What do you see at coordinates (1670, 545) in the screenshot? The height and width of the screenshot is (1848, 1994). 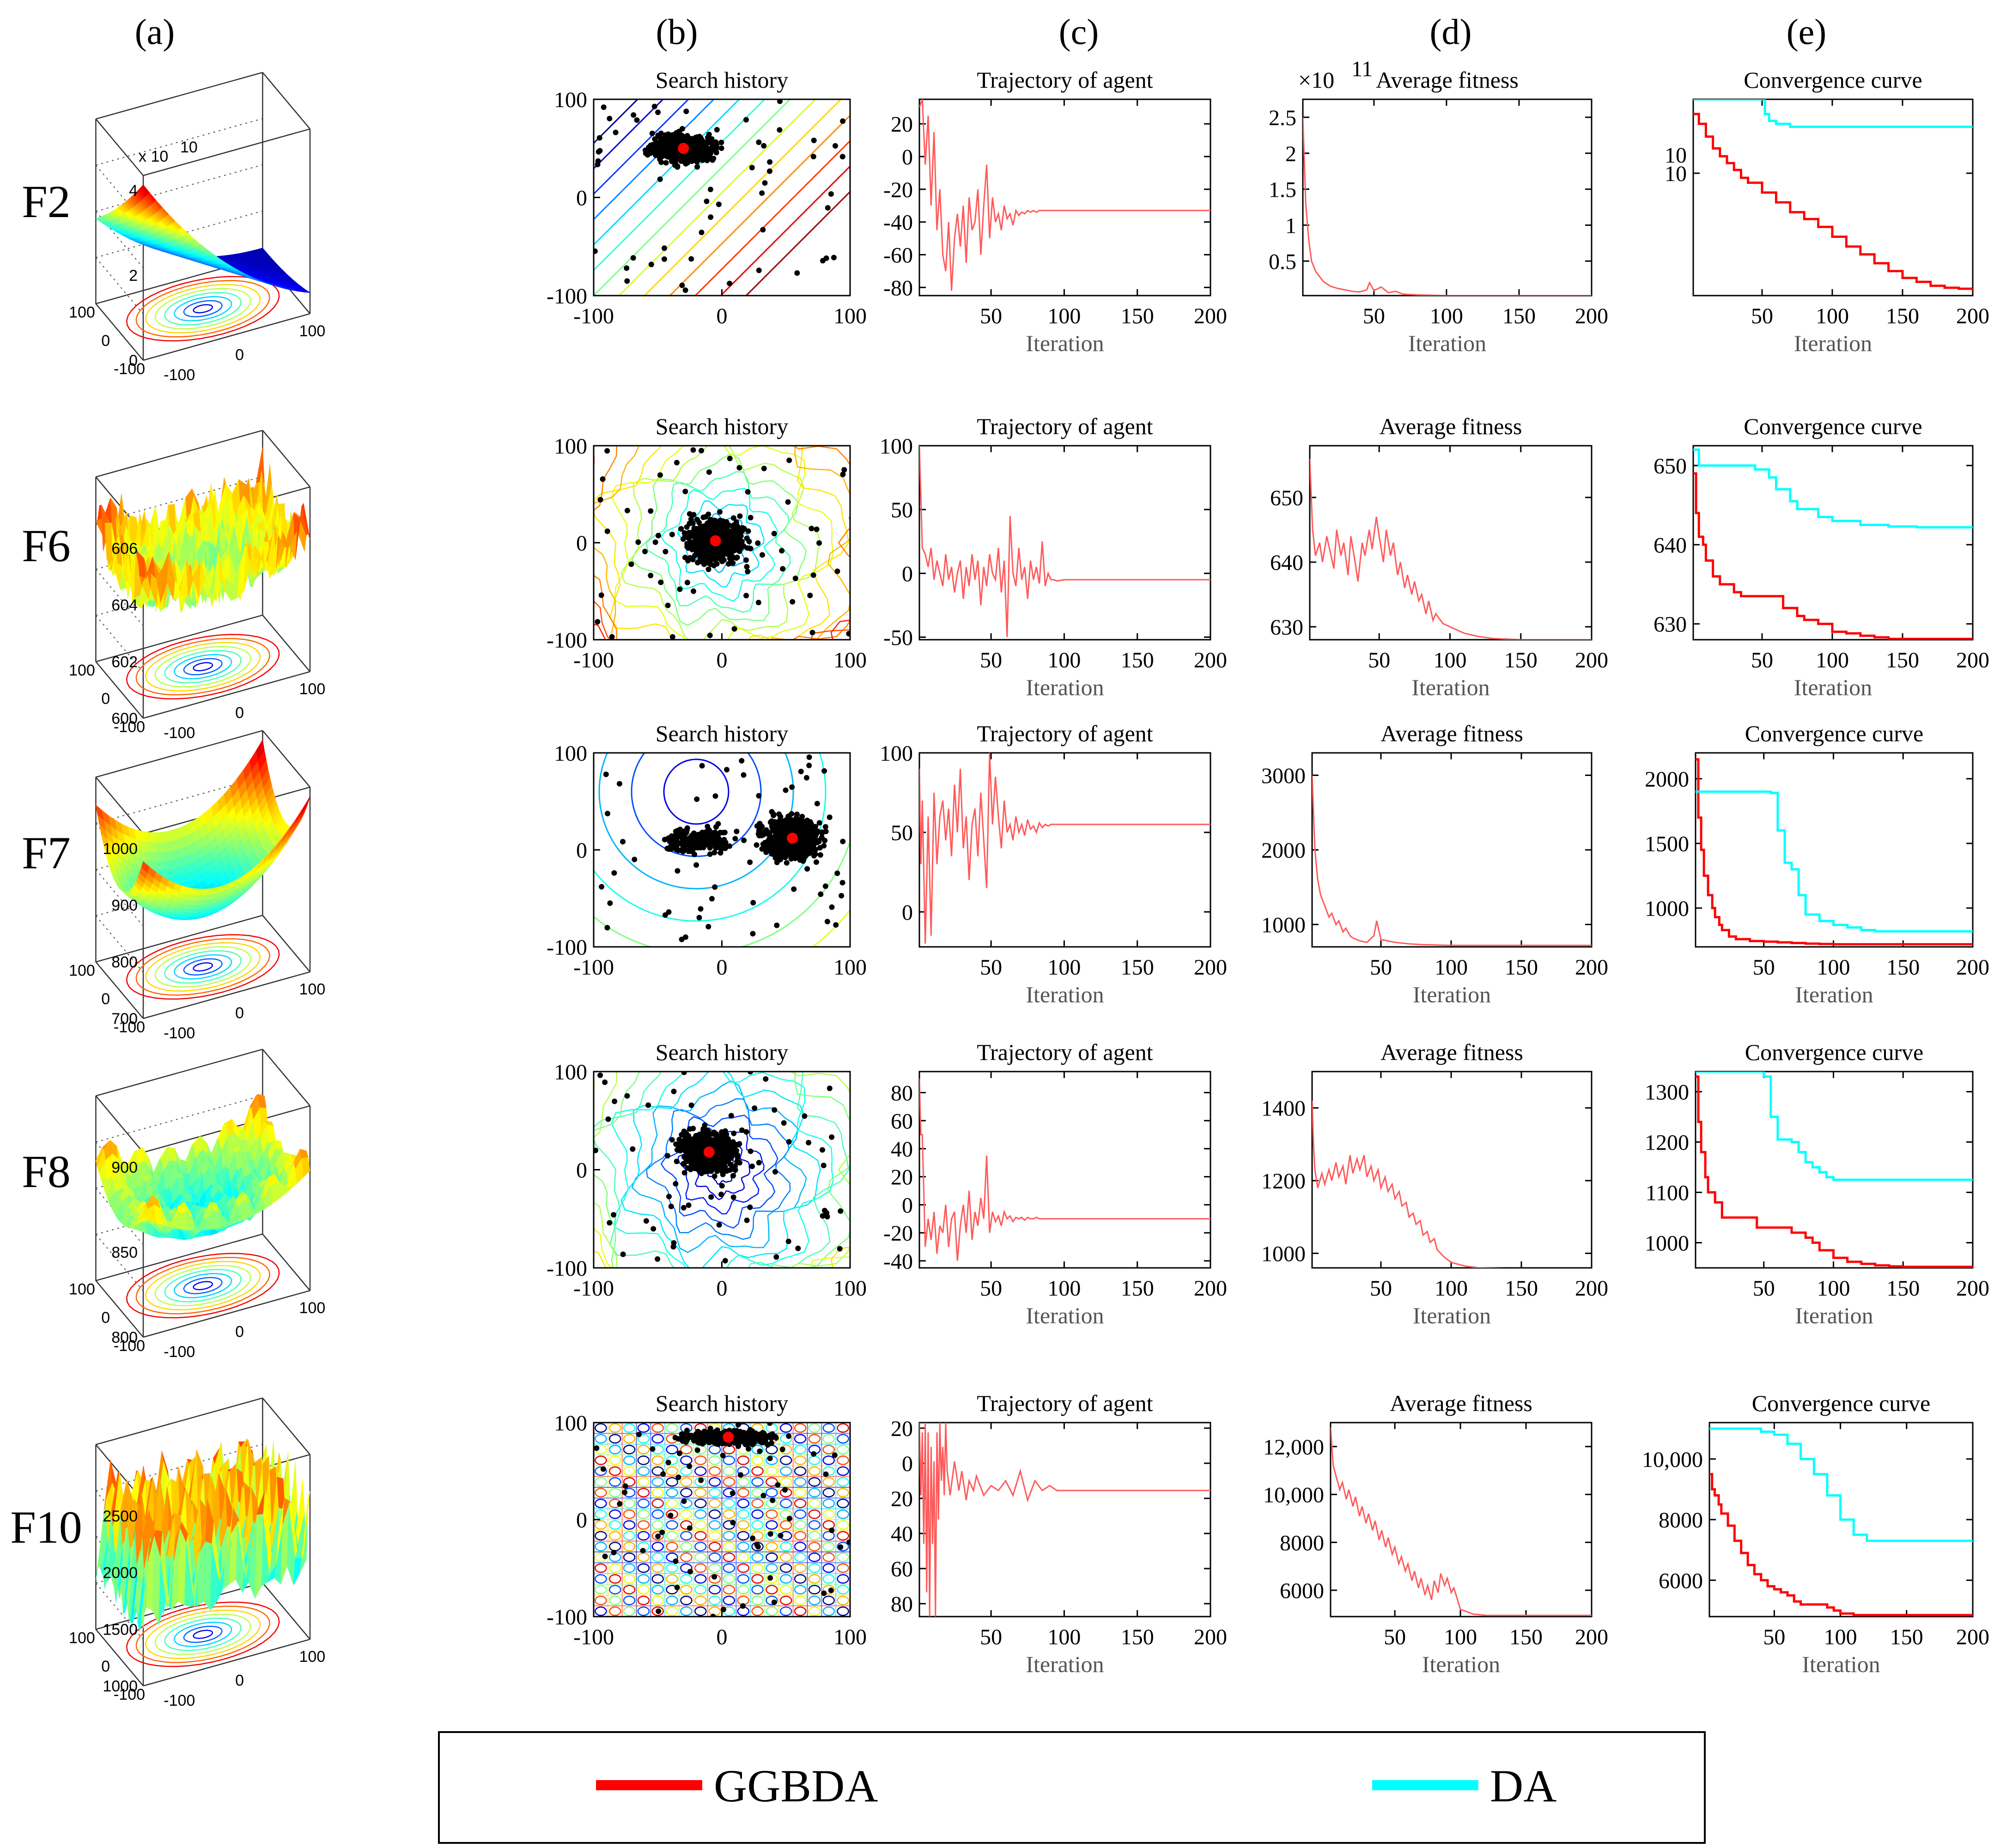 I see `y-tick-label: 640` at bounding box center [1670, 545].